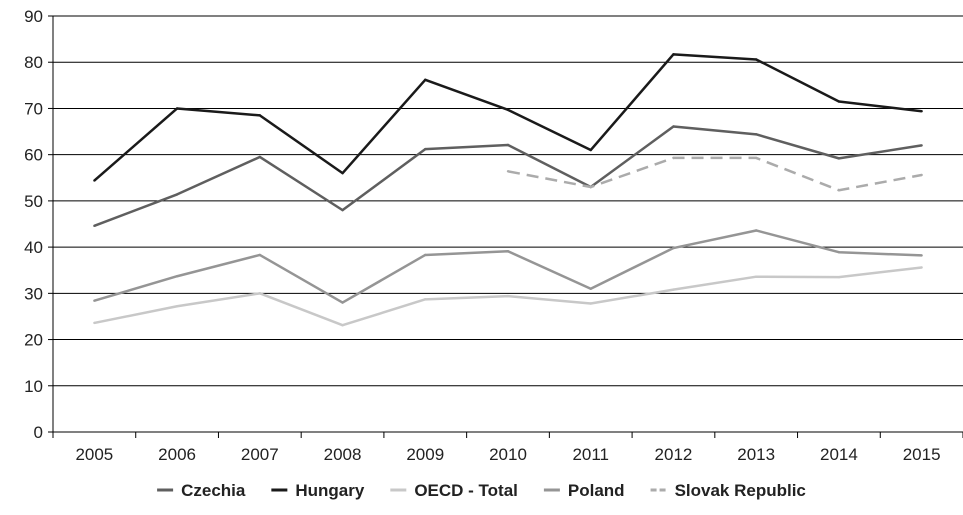 The image size is (963, 515). I want to click on y-tick-label: 90, so click(33, 16).